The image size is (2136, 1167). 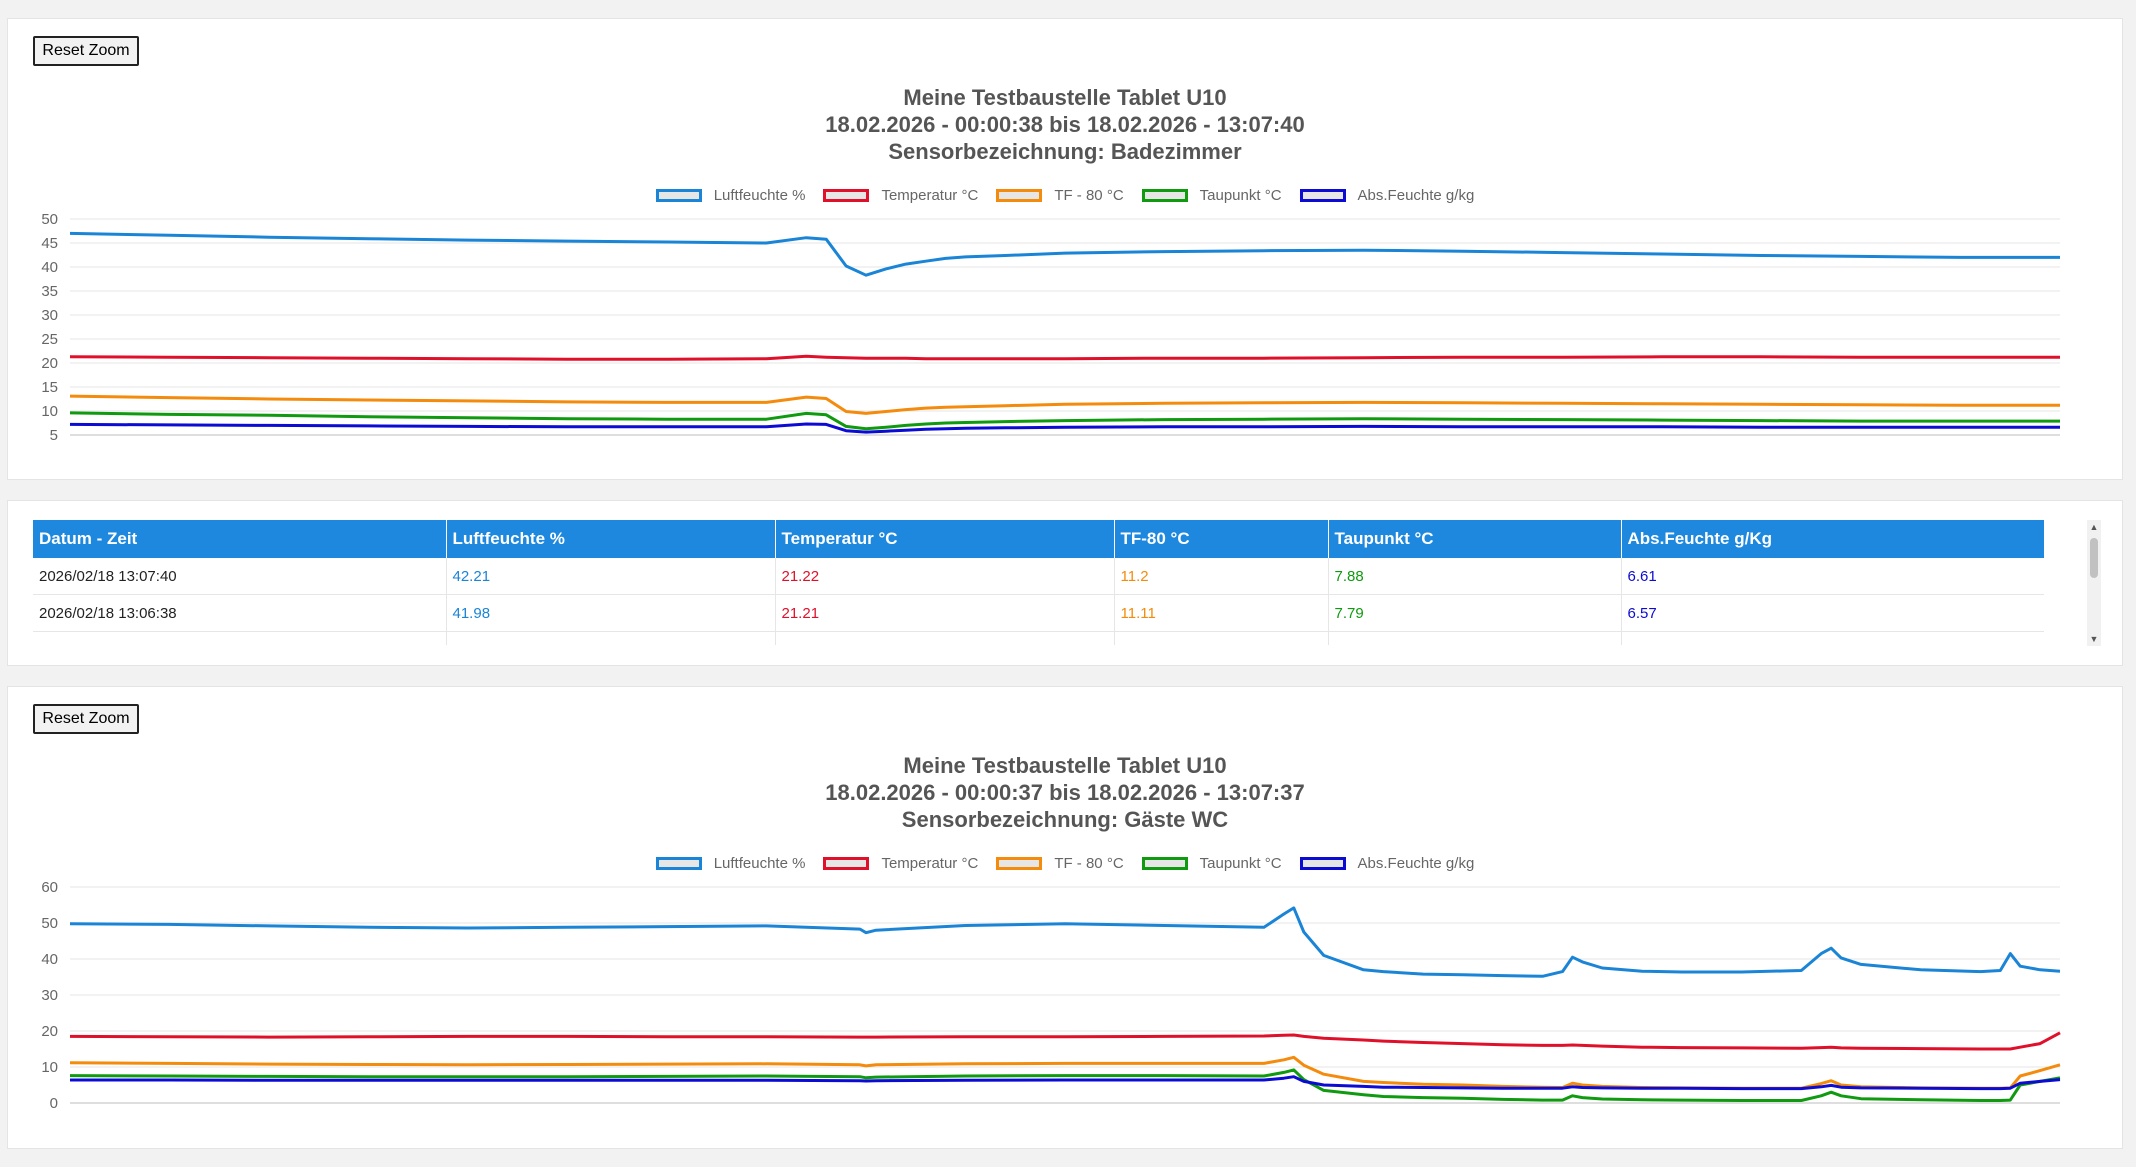 I want to click on cell-abs-feuchte: 6.61, so click(x=1832, y=576).